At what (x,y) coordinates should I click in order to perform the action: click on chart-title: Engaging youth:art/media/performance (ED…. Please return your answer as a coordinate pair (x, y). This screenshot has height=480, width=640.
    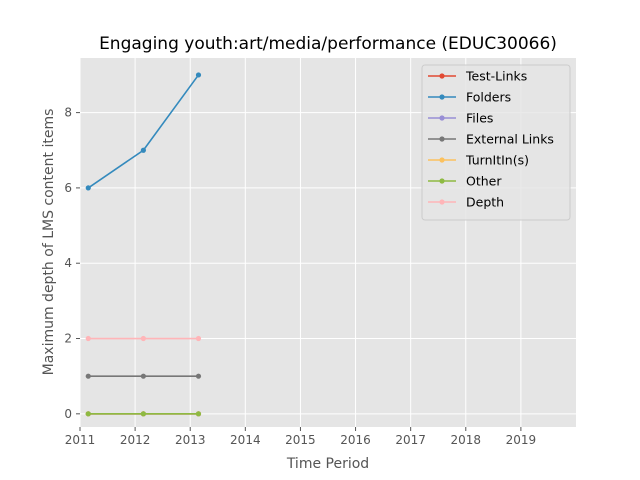
    Looking at the image, I should click on (328, 44).